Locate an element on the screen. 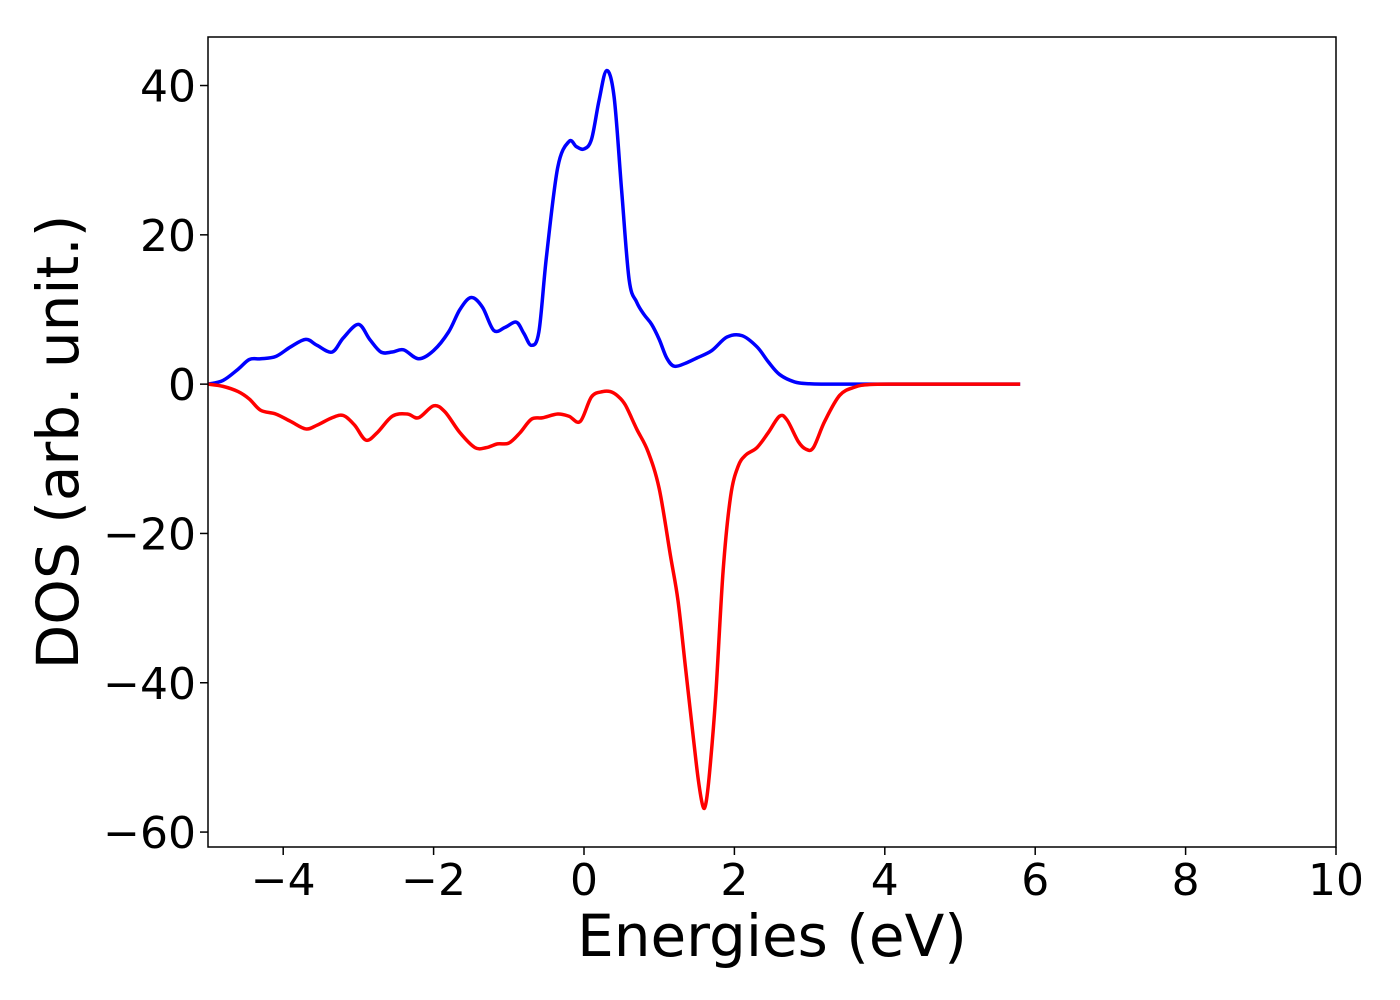 This screenshot has width=1400, height=1000. y-tick-label: 0 is located at coordinates (182, 385).